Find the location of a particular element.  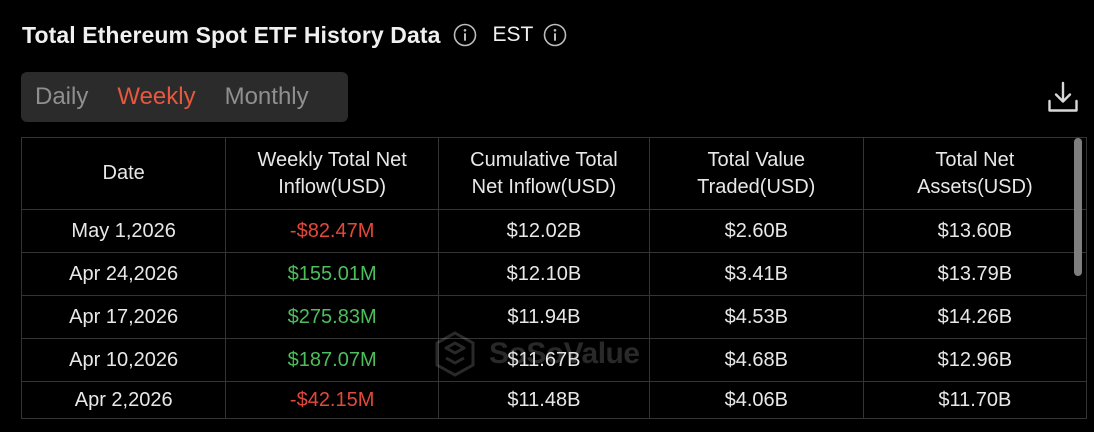

cell-cumulative-net-inflow: $11.48B is located at coordinates (543, 400).